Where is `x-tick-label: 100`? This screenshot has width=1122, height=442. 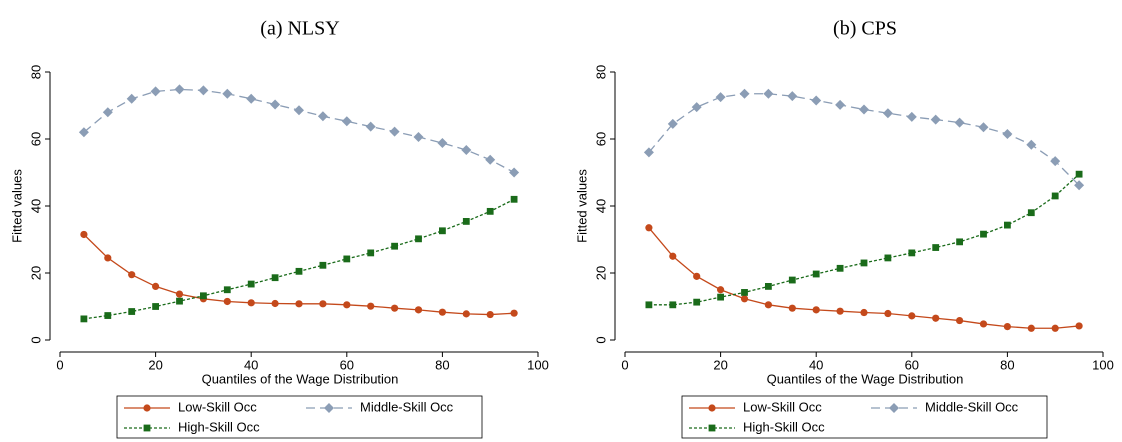 x-tick-label: 100 is located at coordinates (538, 364).